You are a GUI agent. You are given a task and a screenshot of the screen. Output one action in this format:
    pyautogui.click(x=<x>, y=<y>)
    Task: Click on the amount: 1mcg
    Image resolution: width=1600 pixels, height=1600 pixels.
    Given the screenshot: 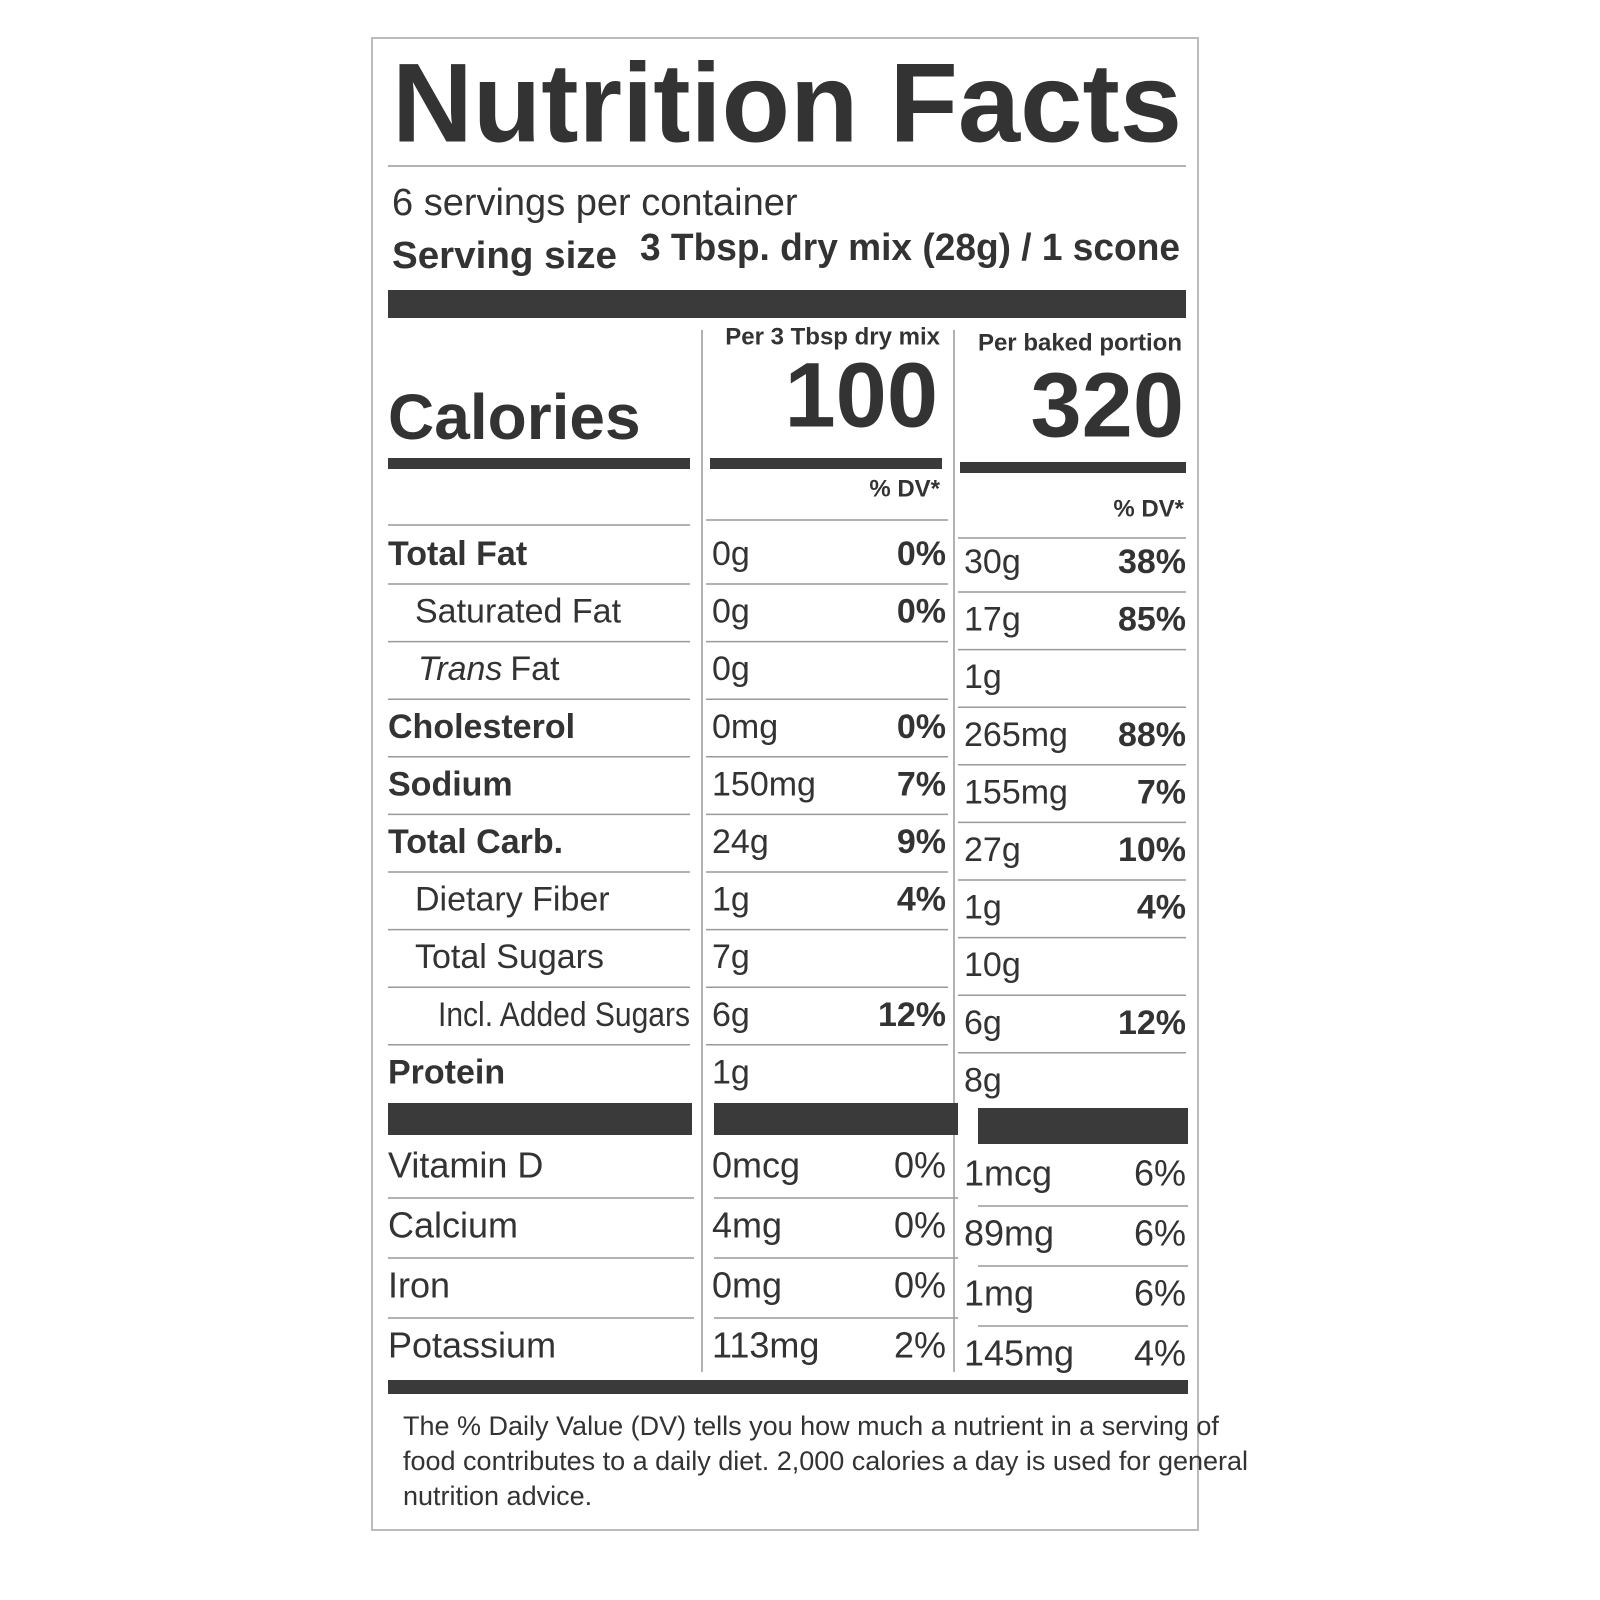 What is the action you would take?
    pyautogui.click(x=1008, y=1173)
    